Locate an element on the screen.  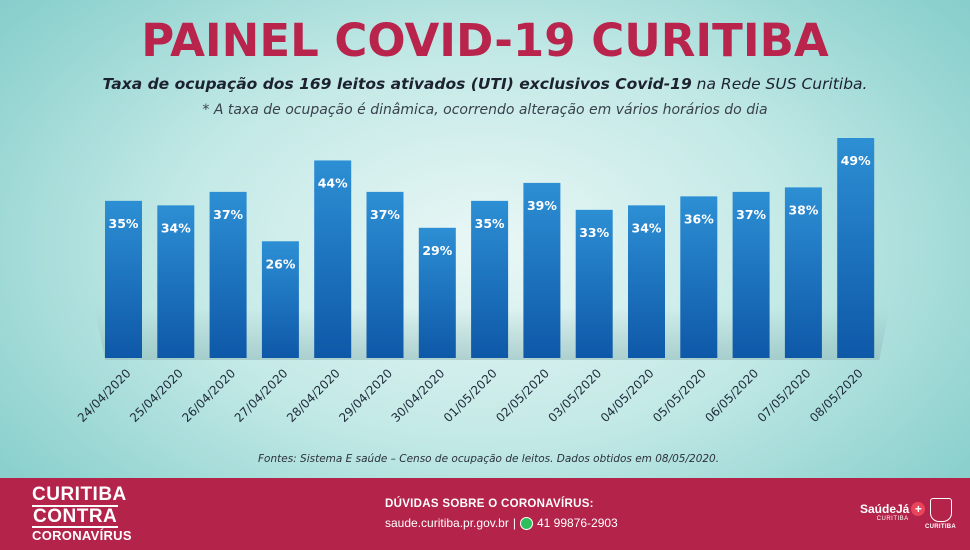
saude-ja-logo: SaúdeJá + CURITIBA is located at coordinates (893, 512).